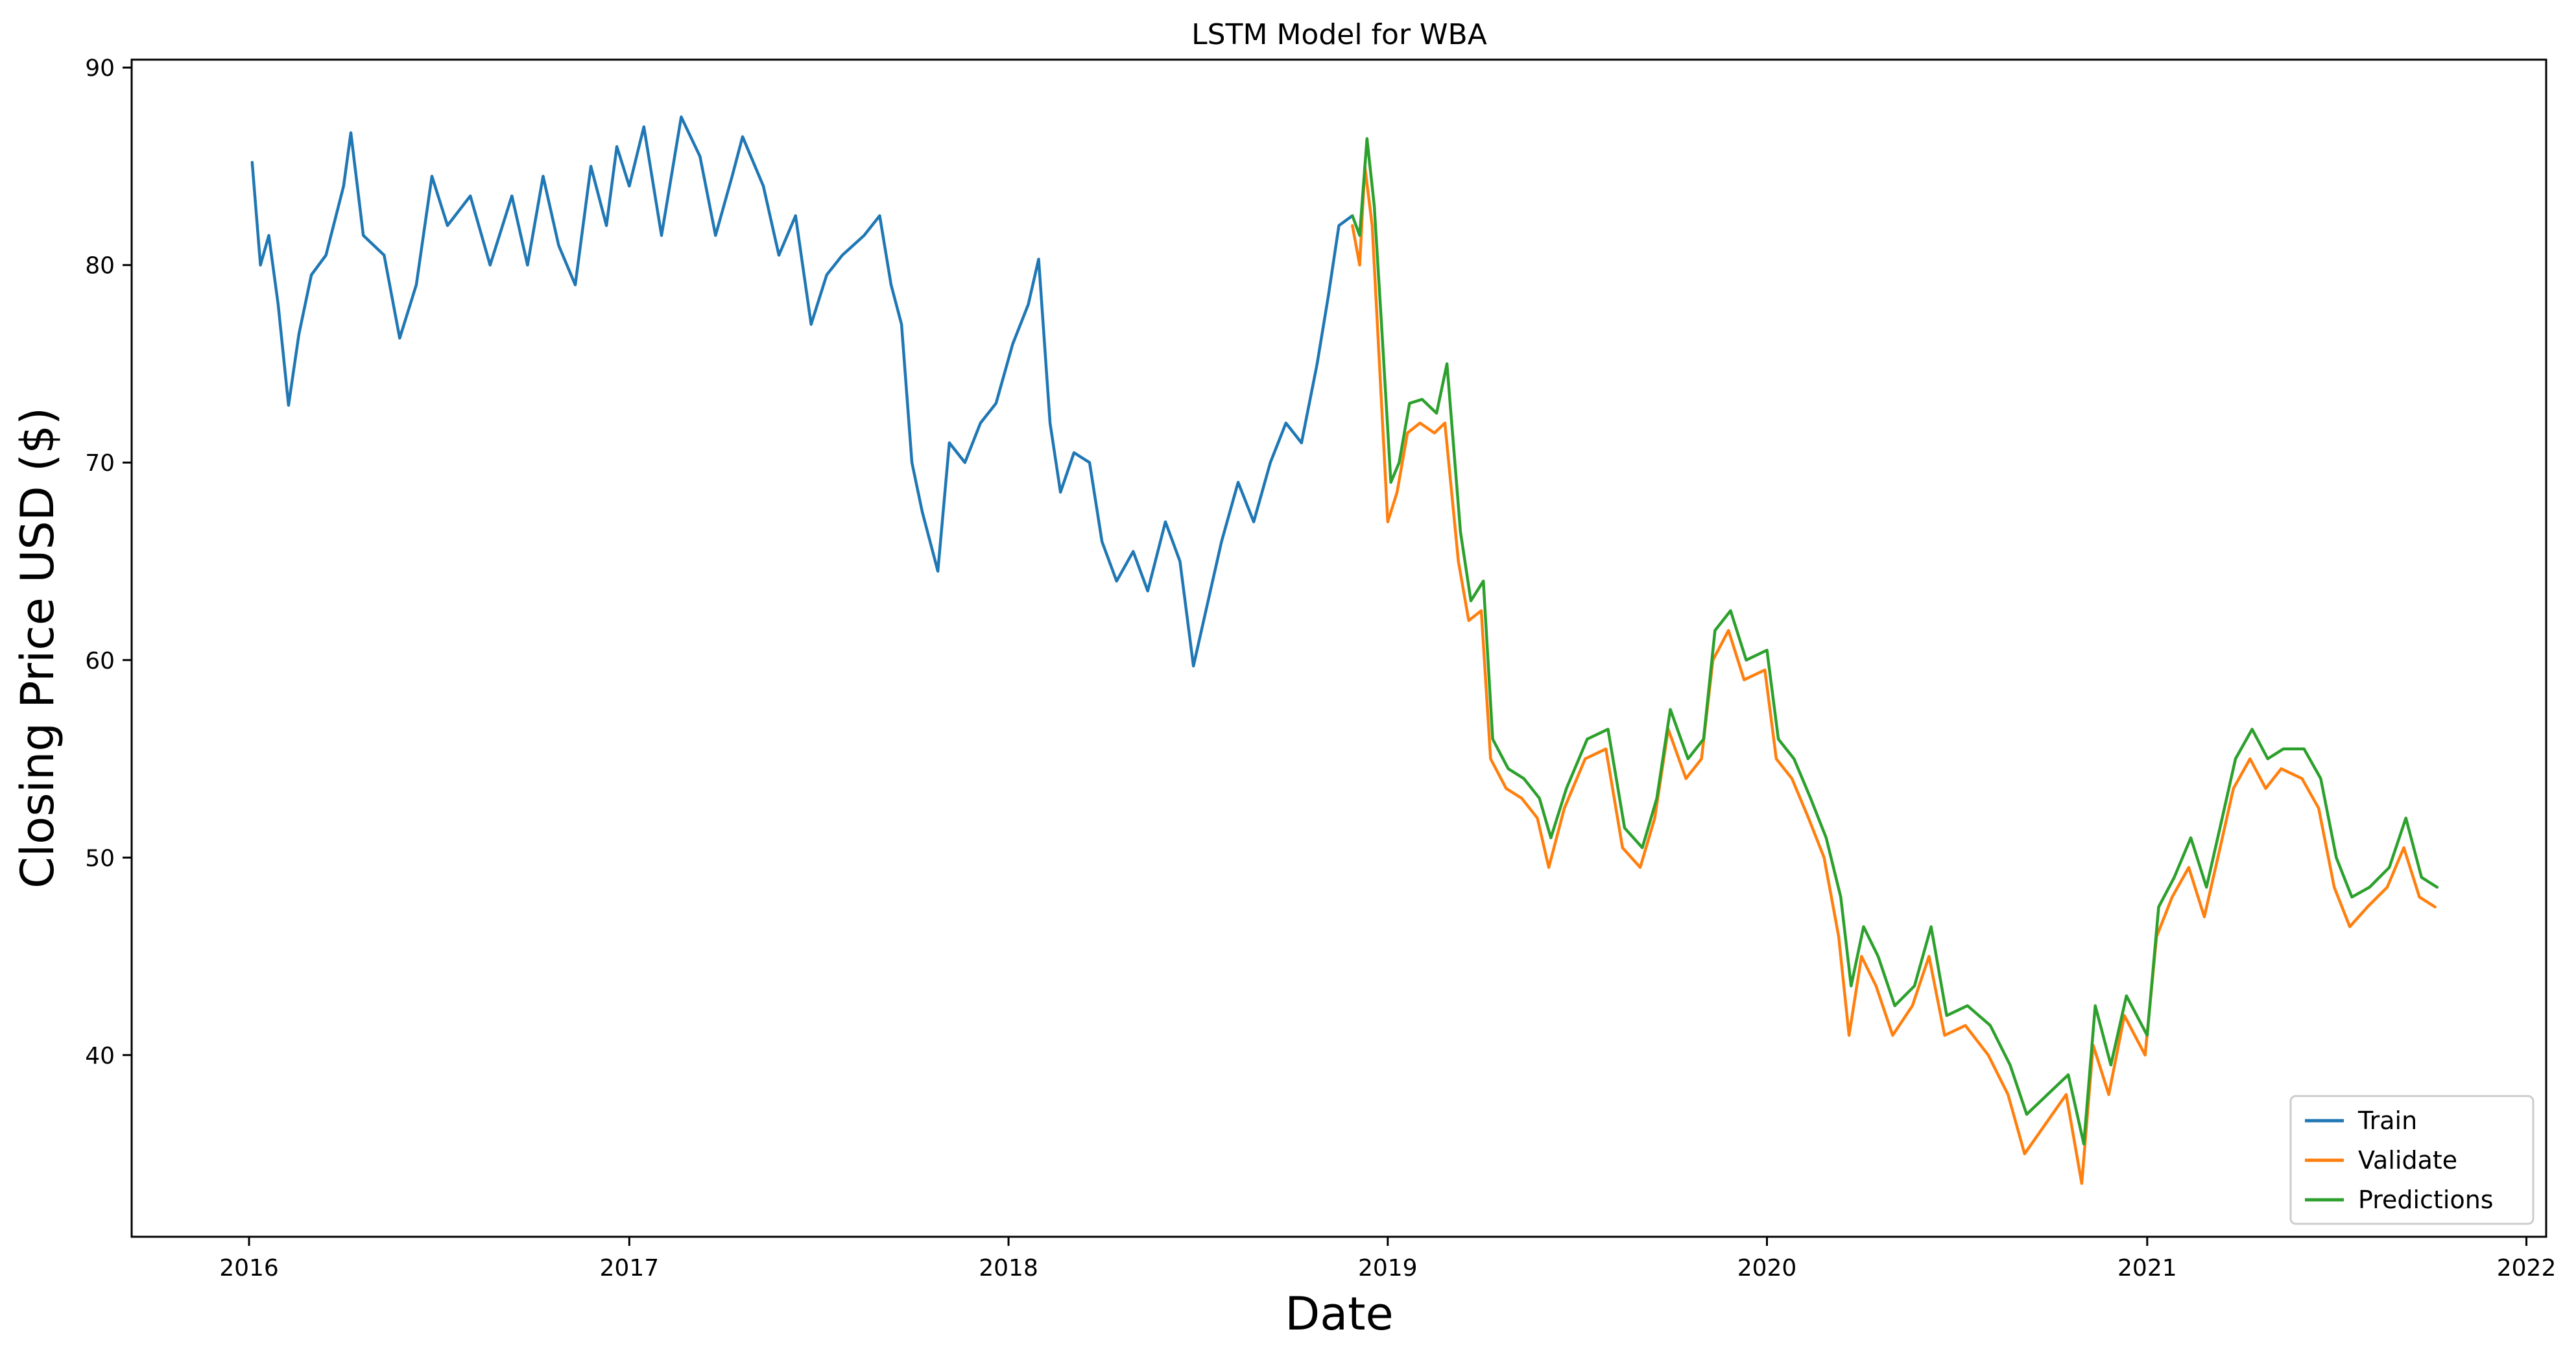  Describe the element at coordinates (37, 648) in the screenshot. I see `y-axis-label: Closing Price USD ($)` at that location.